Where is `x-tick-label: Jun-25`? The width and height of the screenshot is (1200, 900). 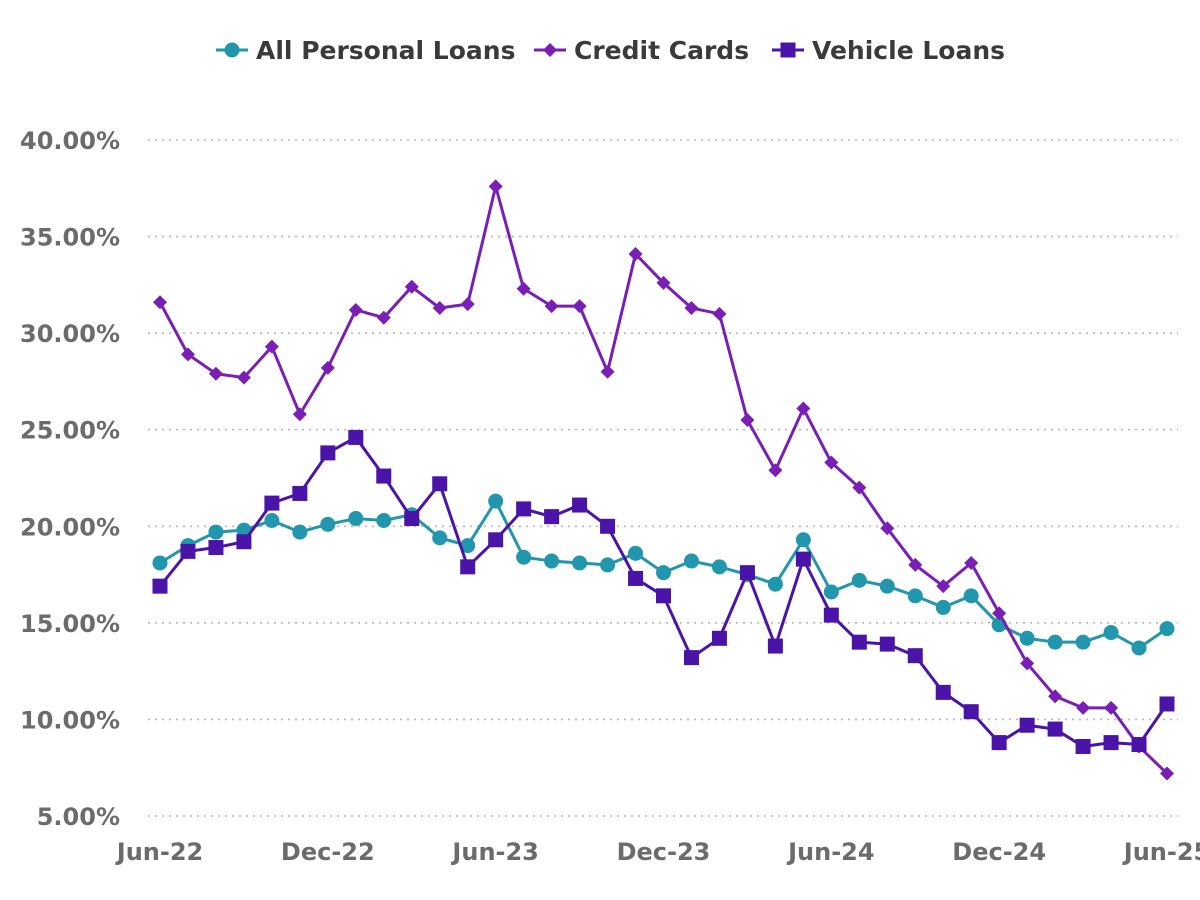 x-tick-label: Jun-25 is located at coordinates (1161, 852).